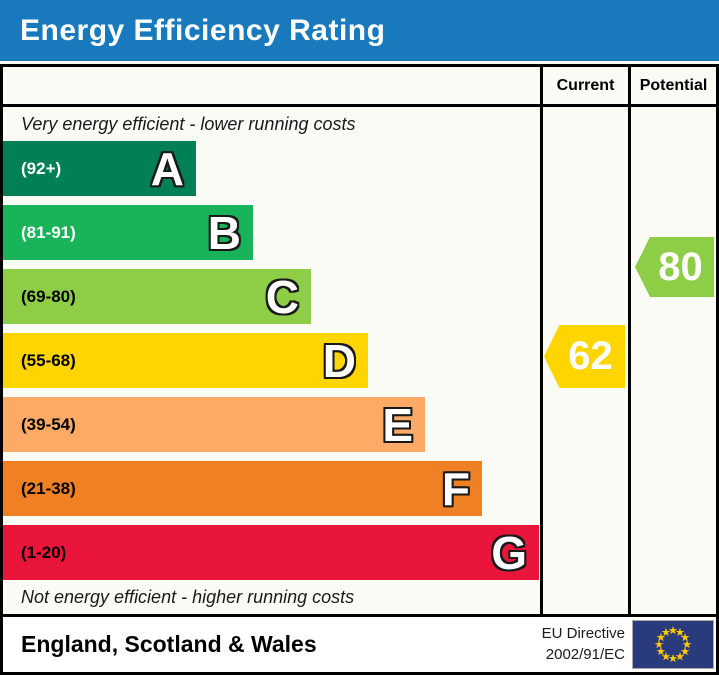  Describe the element at coordinates (185, 360) in the screenshot. I see `band-d: (55-68) D` at that location.